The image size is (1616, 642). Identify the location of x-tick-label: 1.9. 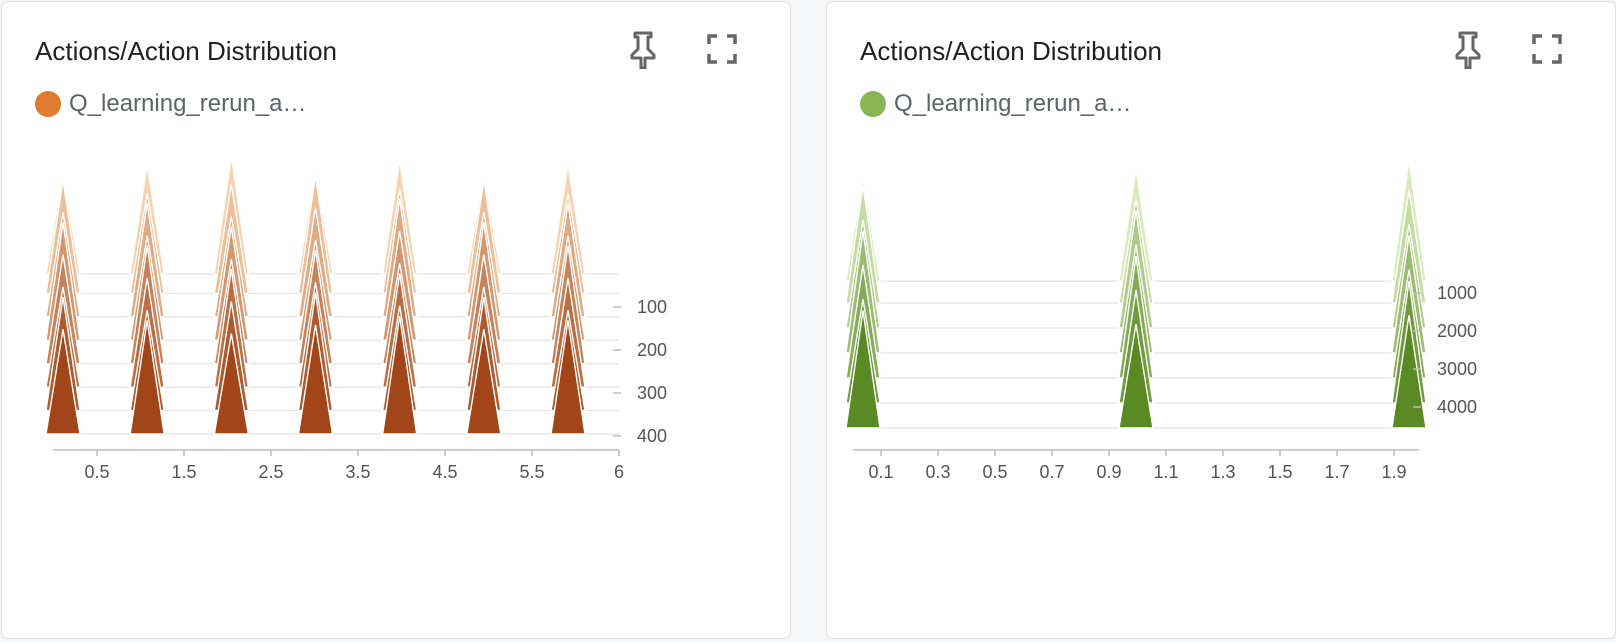
(1393, 472).